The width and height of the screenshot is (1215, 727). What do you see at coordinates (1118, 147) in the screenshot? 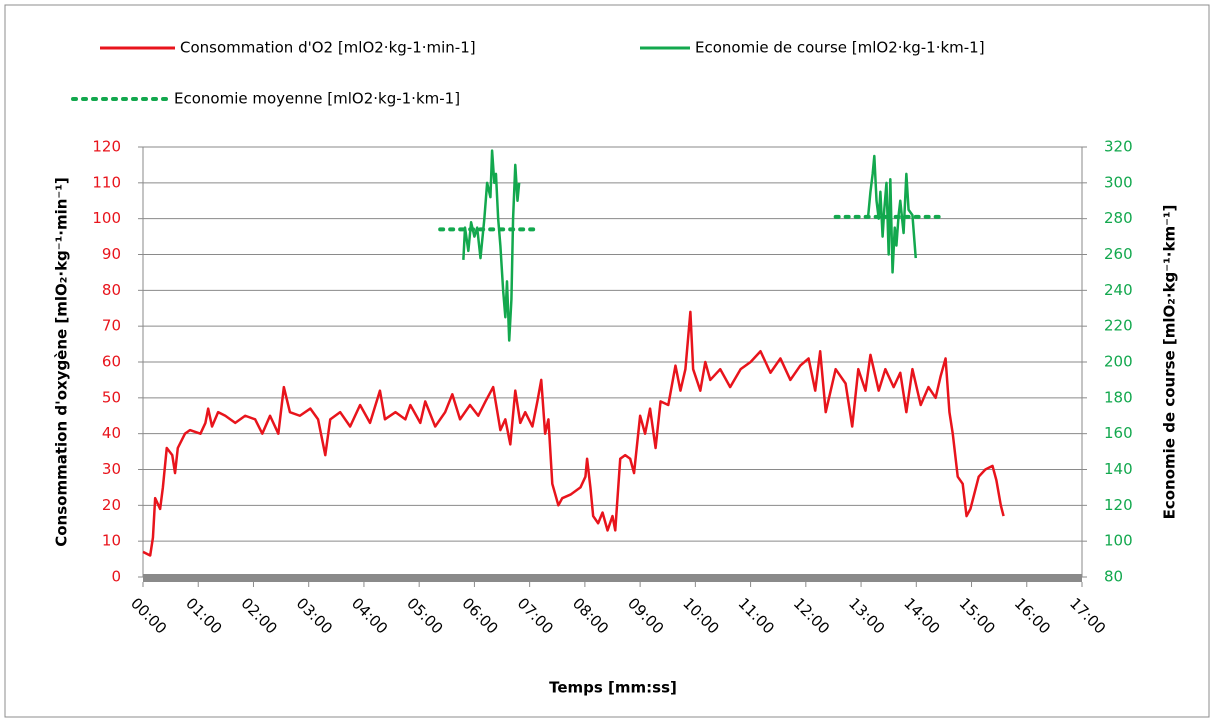
I see `y2-tick-label: 320` at bounding box center [1118, 147].